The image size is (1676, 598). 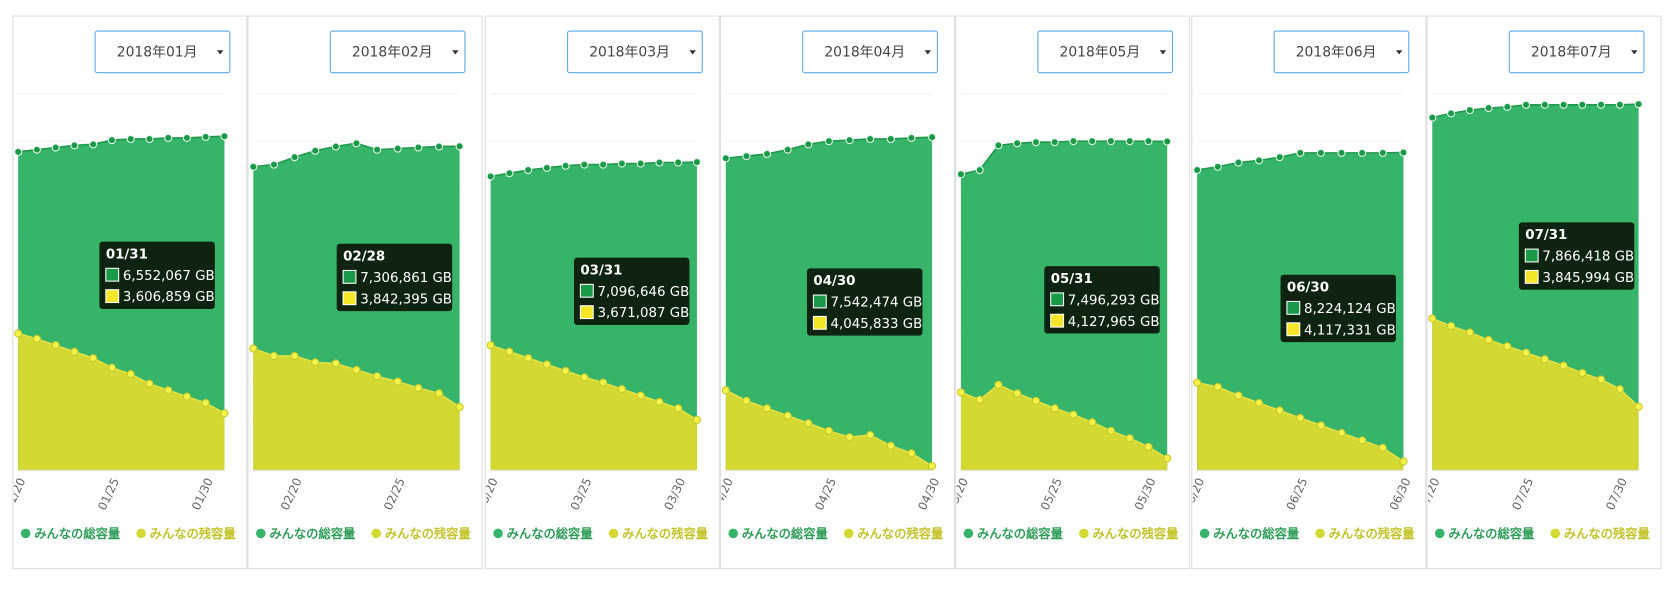 I want to click on tooltip-title: 01/31, so click(x=127, y=254).